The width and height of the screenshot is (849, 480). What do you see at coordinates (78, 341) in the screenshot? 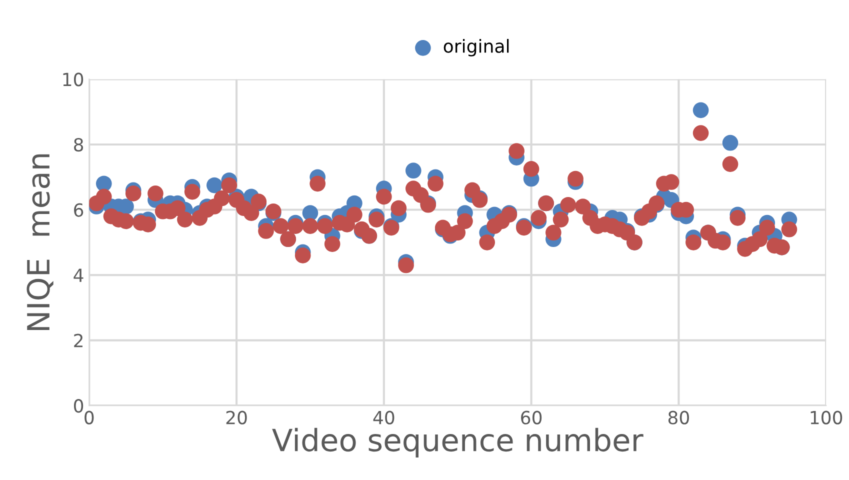
I see `y-tick-label: 2` at bounding box center [78, 341].